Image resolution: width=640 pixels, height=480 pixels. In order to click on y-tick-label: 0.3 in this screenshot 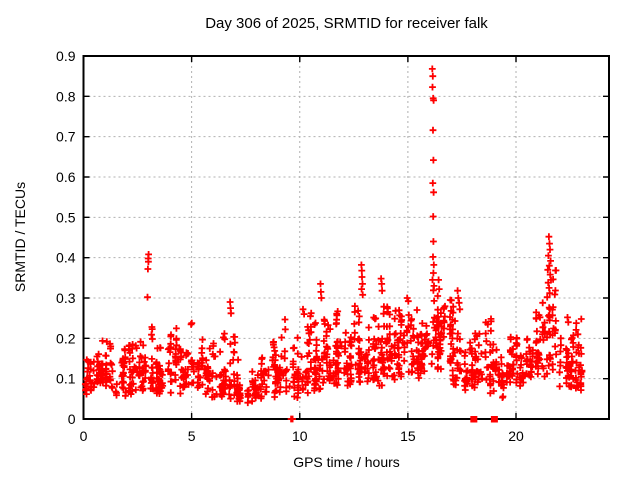, I will do `click(66, 298)`.